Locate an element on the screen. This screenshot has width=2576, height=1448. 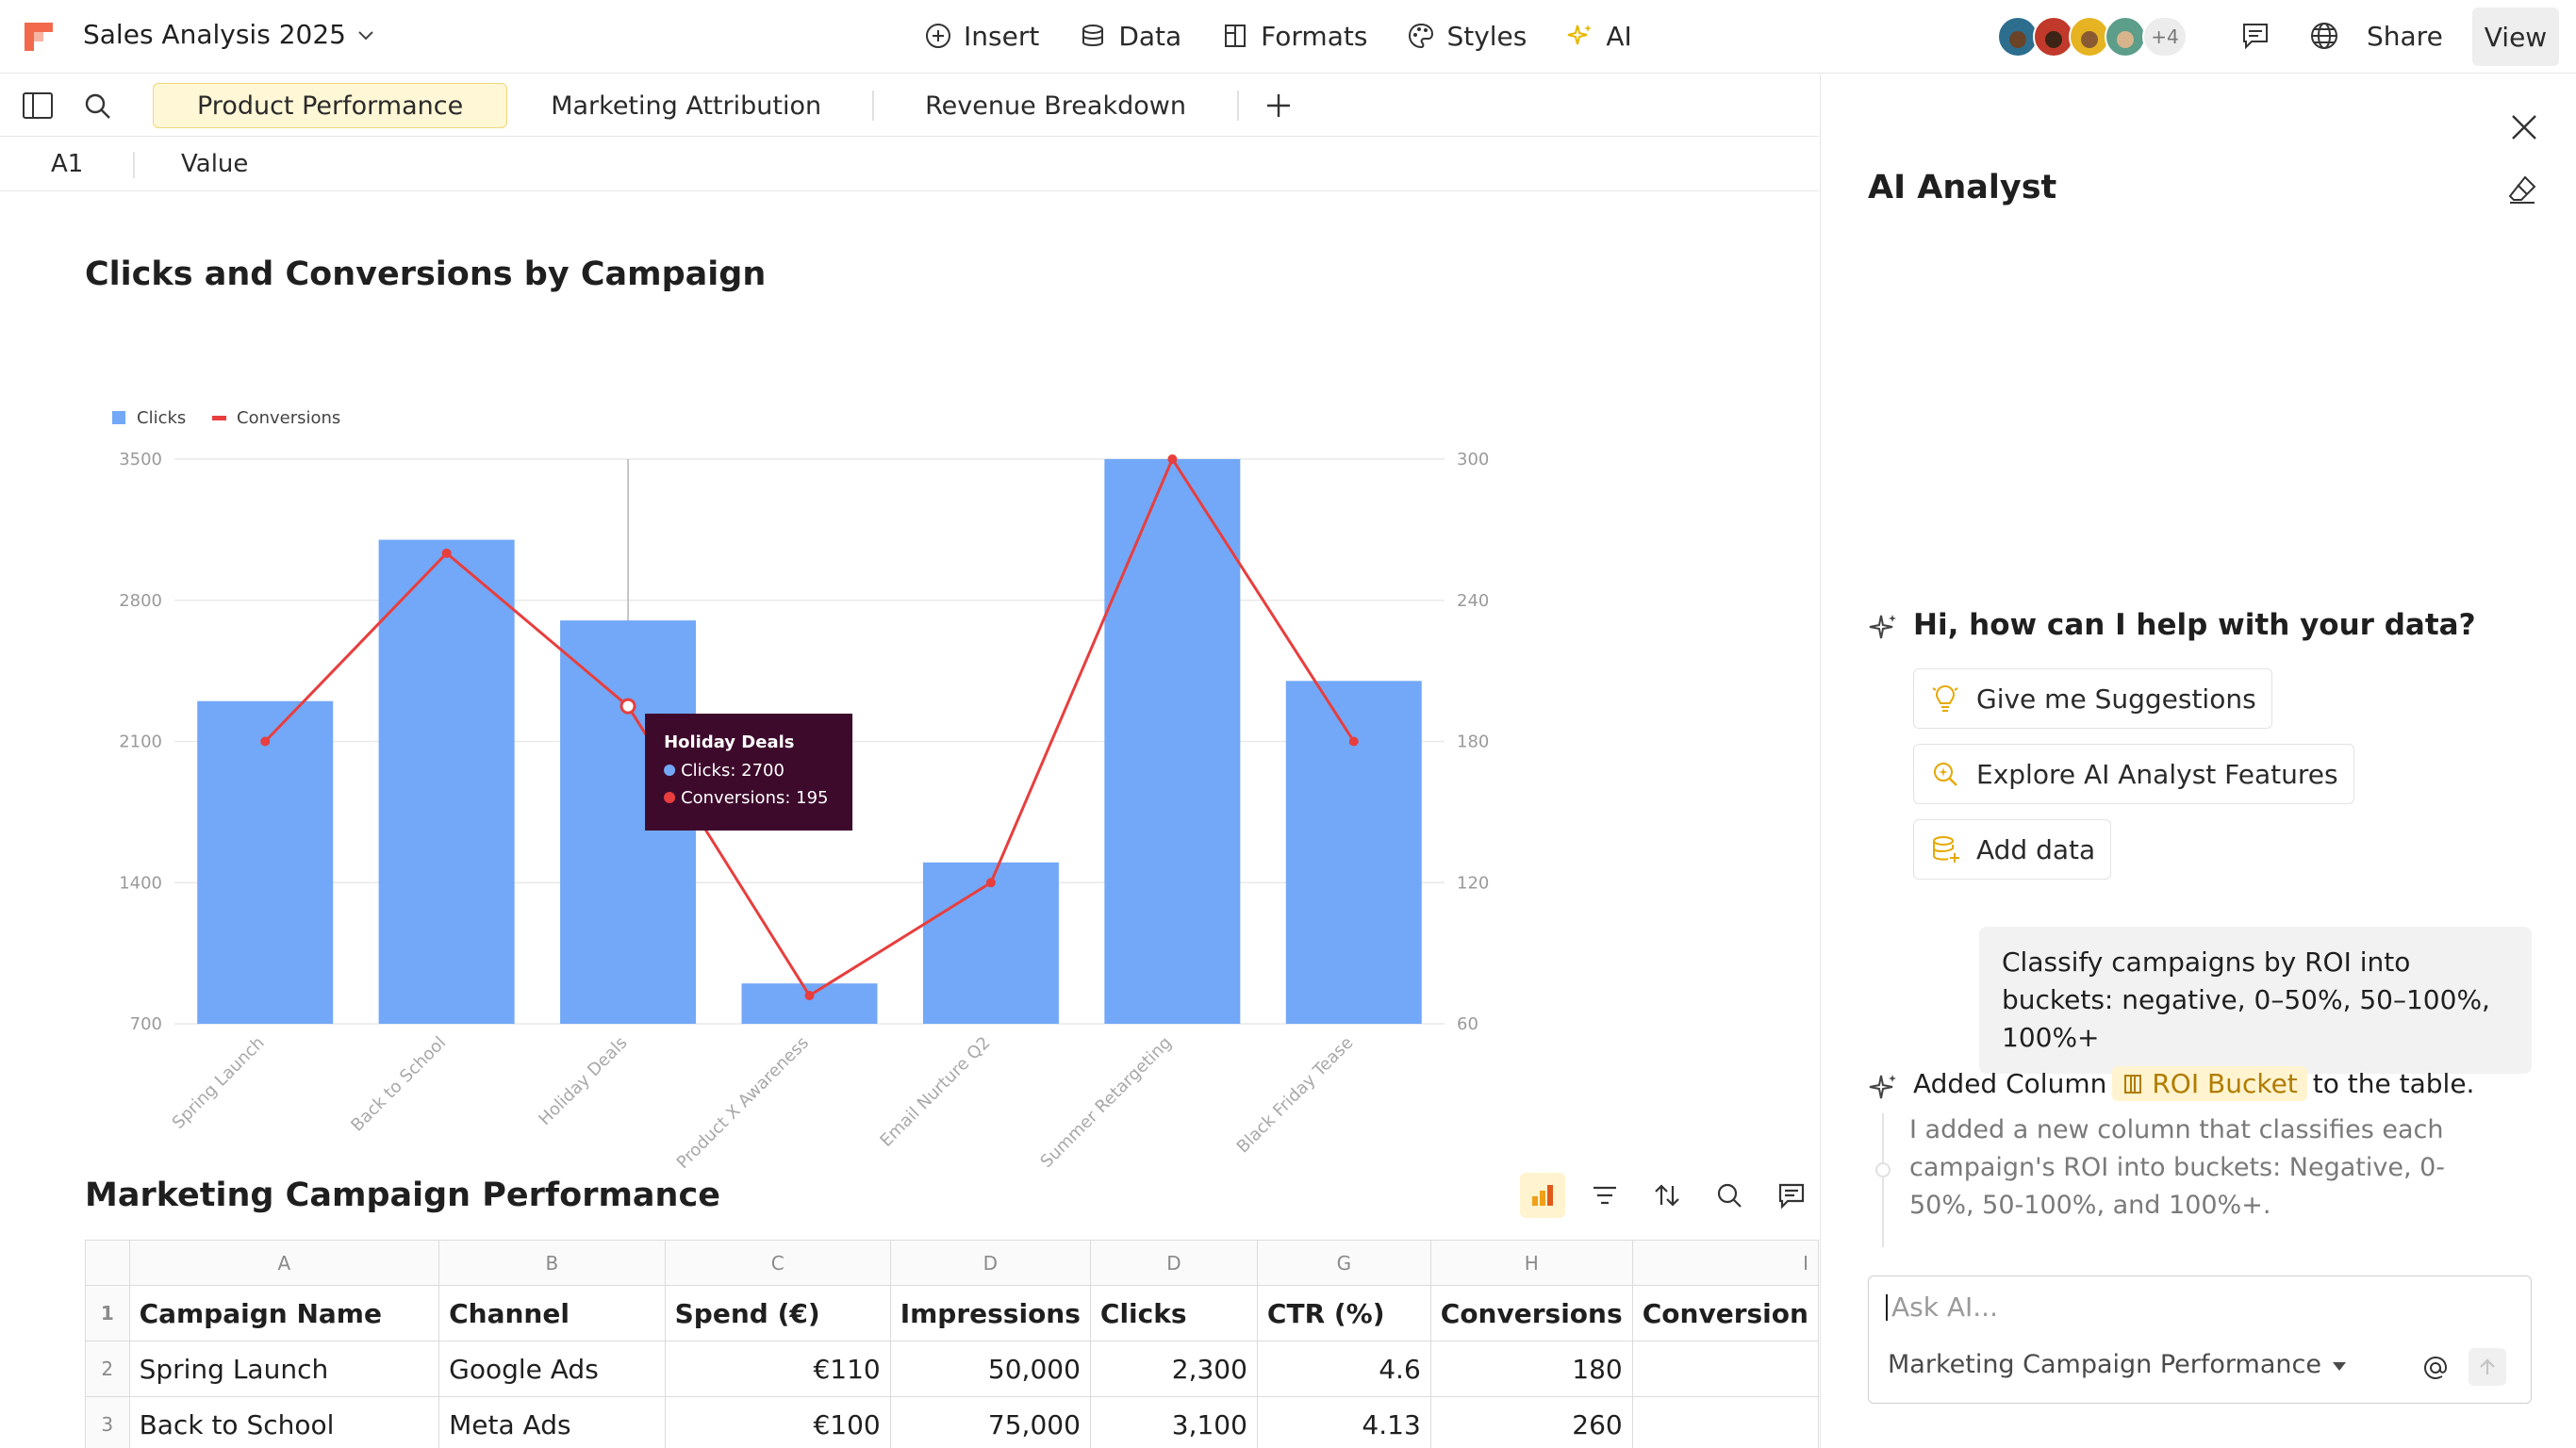
table-cell: 180 is located at coordinates (1531, 1369).